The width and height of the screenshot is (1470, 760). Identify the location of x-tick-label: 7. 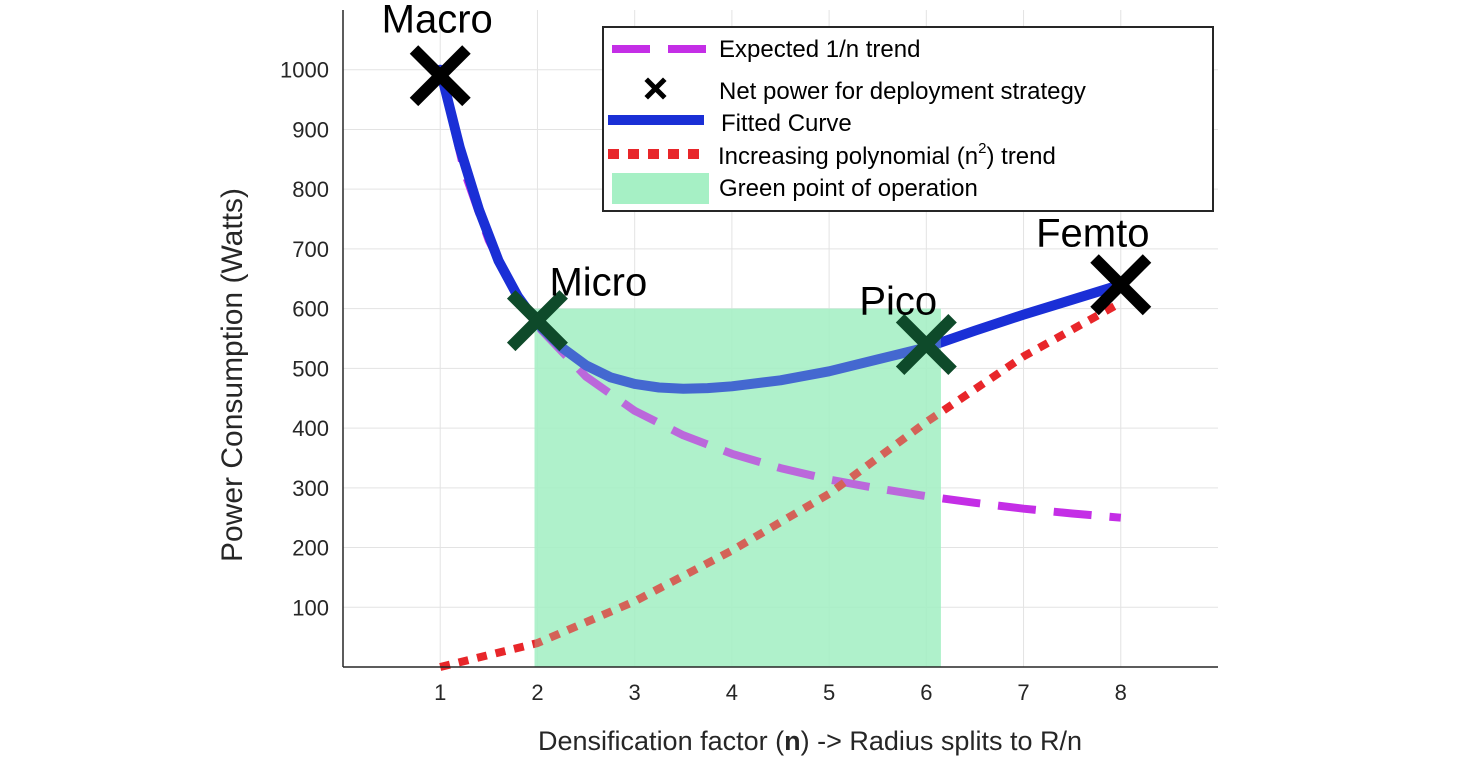
(1023, 692).